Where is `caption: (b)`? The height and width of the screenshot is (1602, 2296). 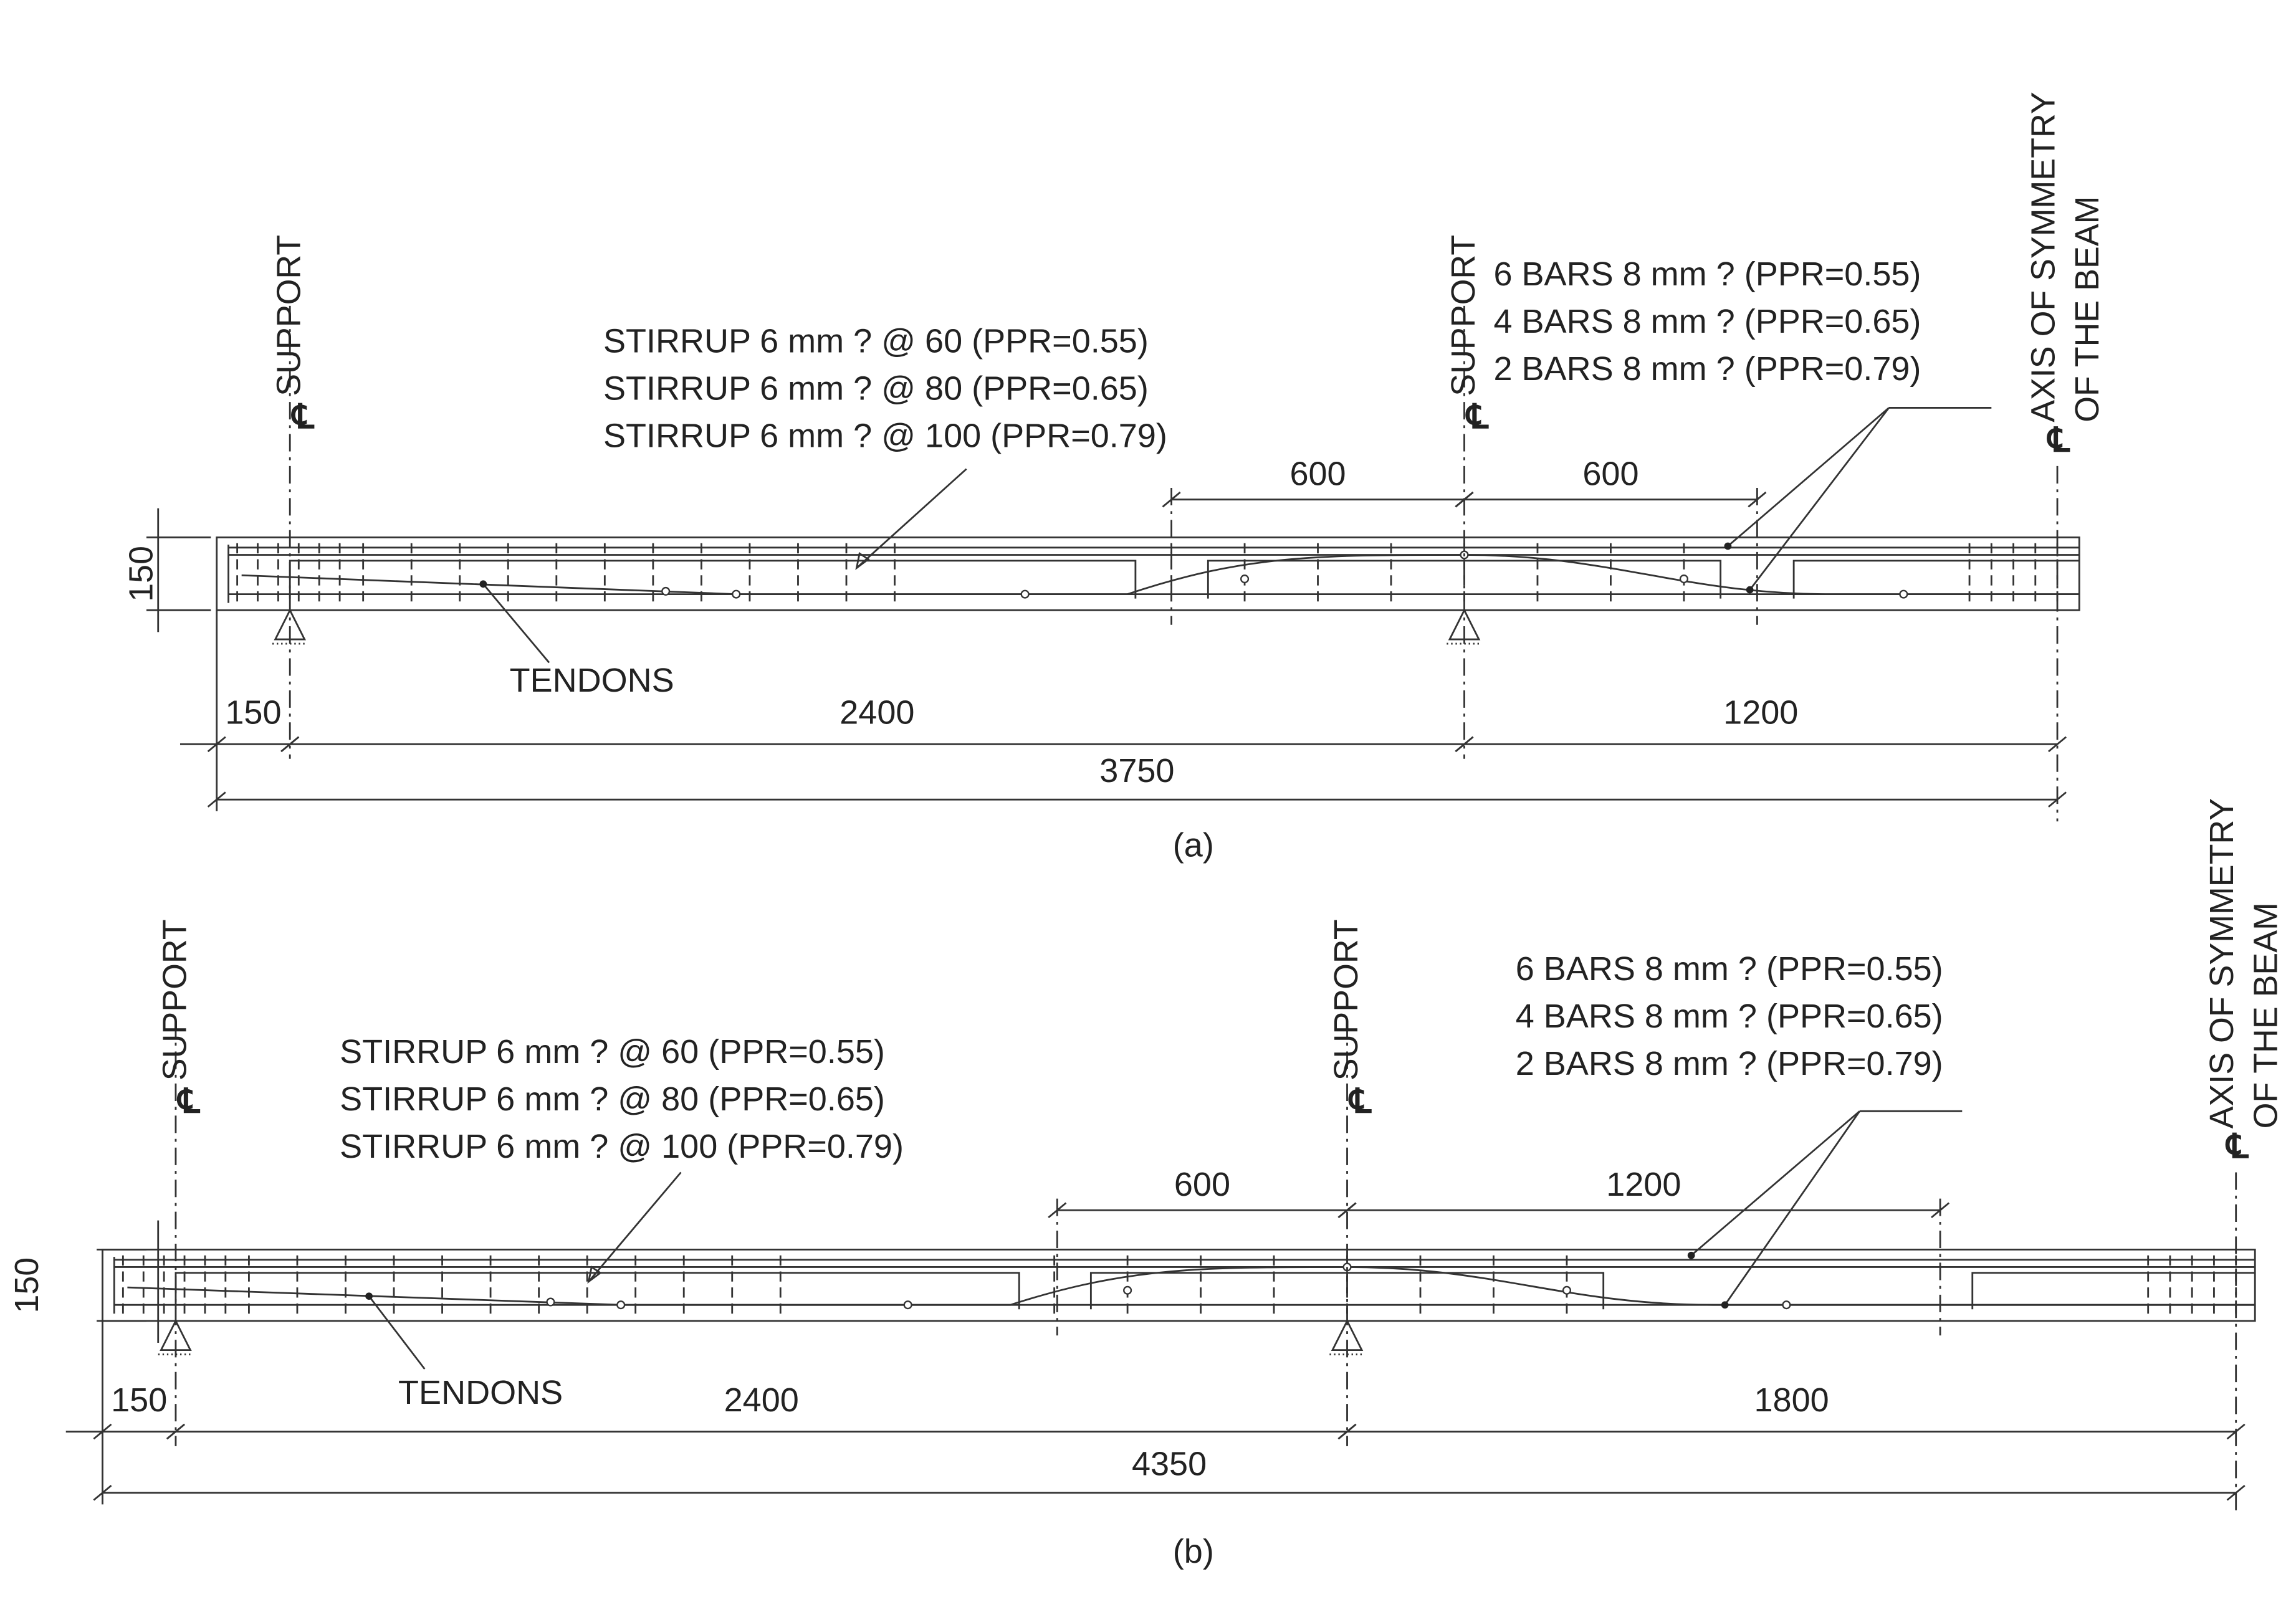 caption: (b) is located at coordinates (1193, 1552).